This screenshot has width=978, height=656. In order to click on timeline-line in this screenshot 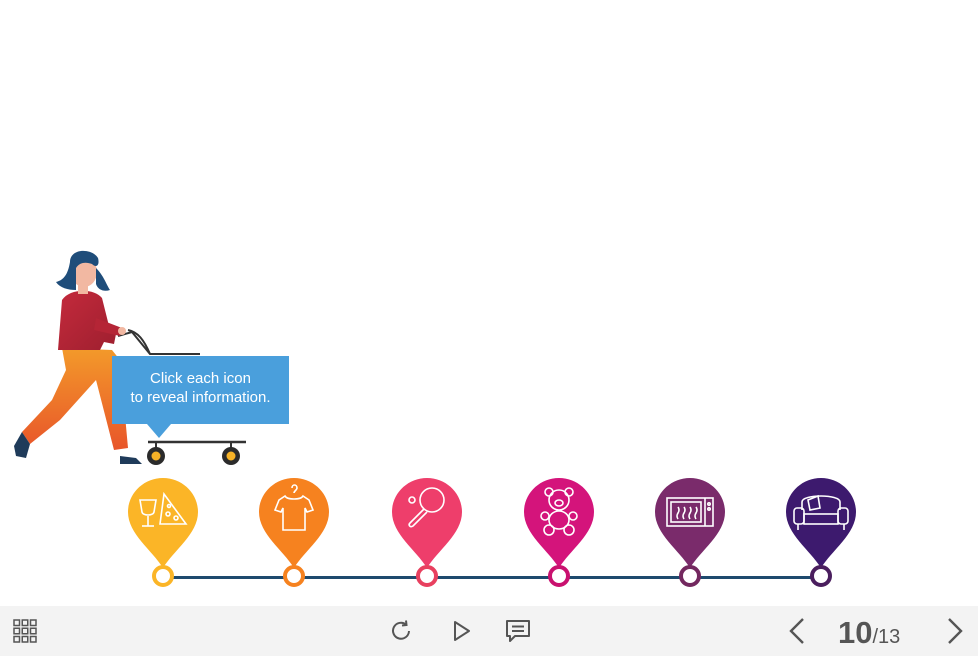, I will do `click(492, 577)`.